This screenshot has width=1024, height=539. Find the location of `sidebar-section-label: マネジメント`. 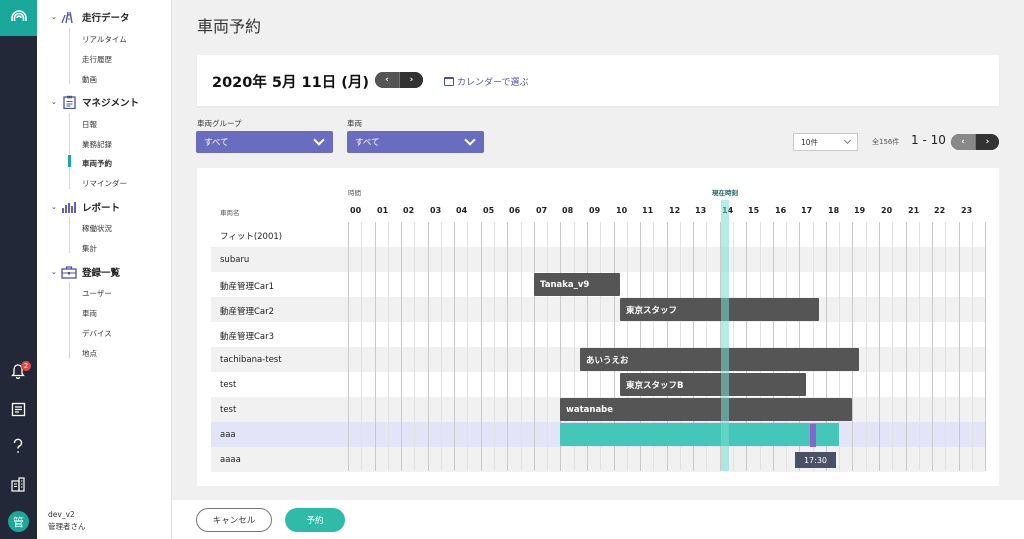

sidebar-section-label: マネジメント is located at coordinates (111, 103).